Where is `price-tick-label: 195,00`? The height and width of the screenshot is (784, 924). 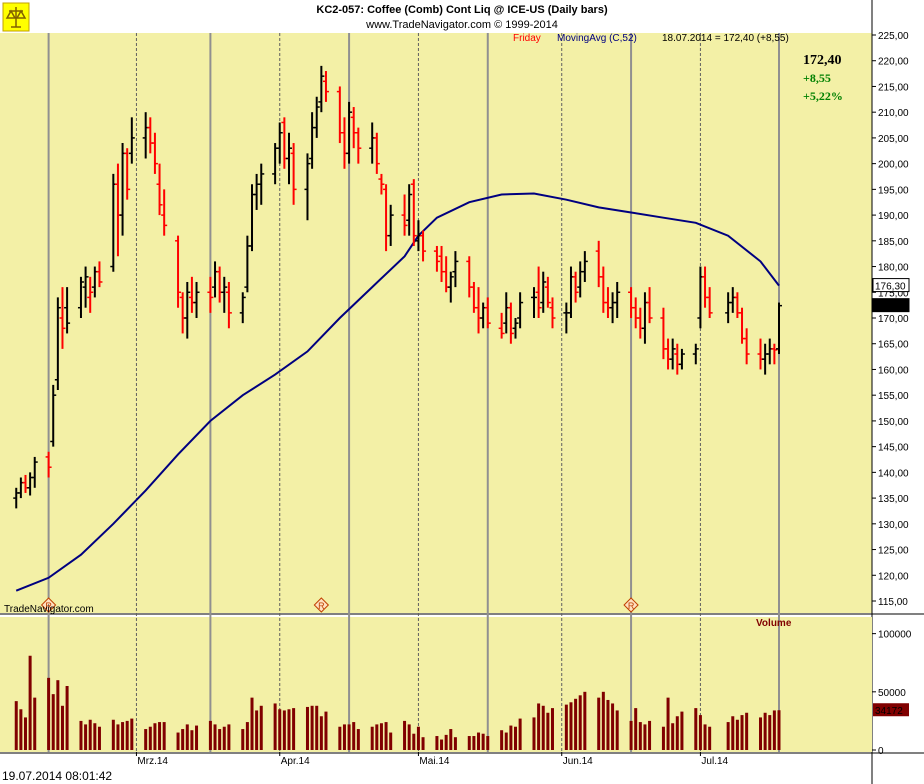 price-tick-label: 195,00 is located at coordinates (893, 190).